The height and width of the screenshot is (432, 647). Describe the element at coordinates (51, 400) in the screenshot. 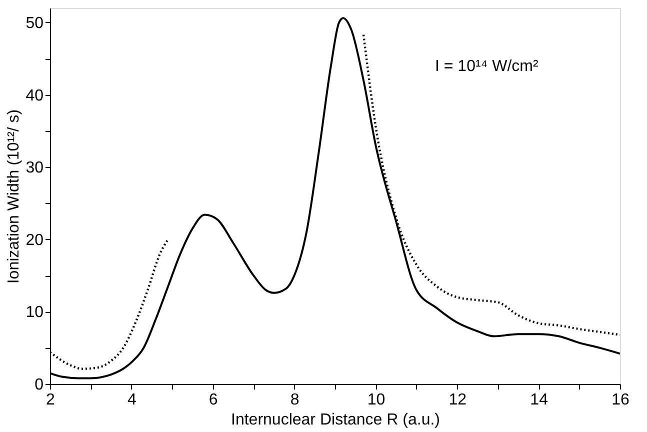

I see `x-tick-label: 2` at that location.